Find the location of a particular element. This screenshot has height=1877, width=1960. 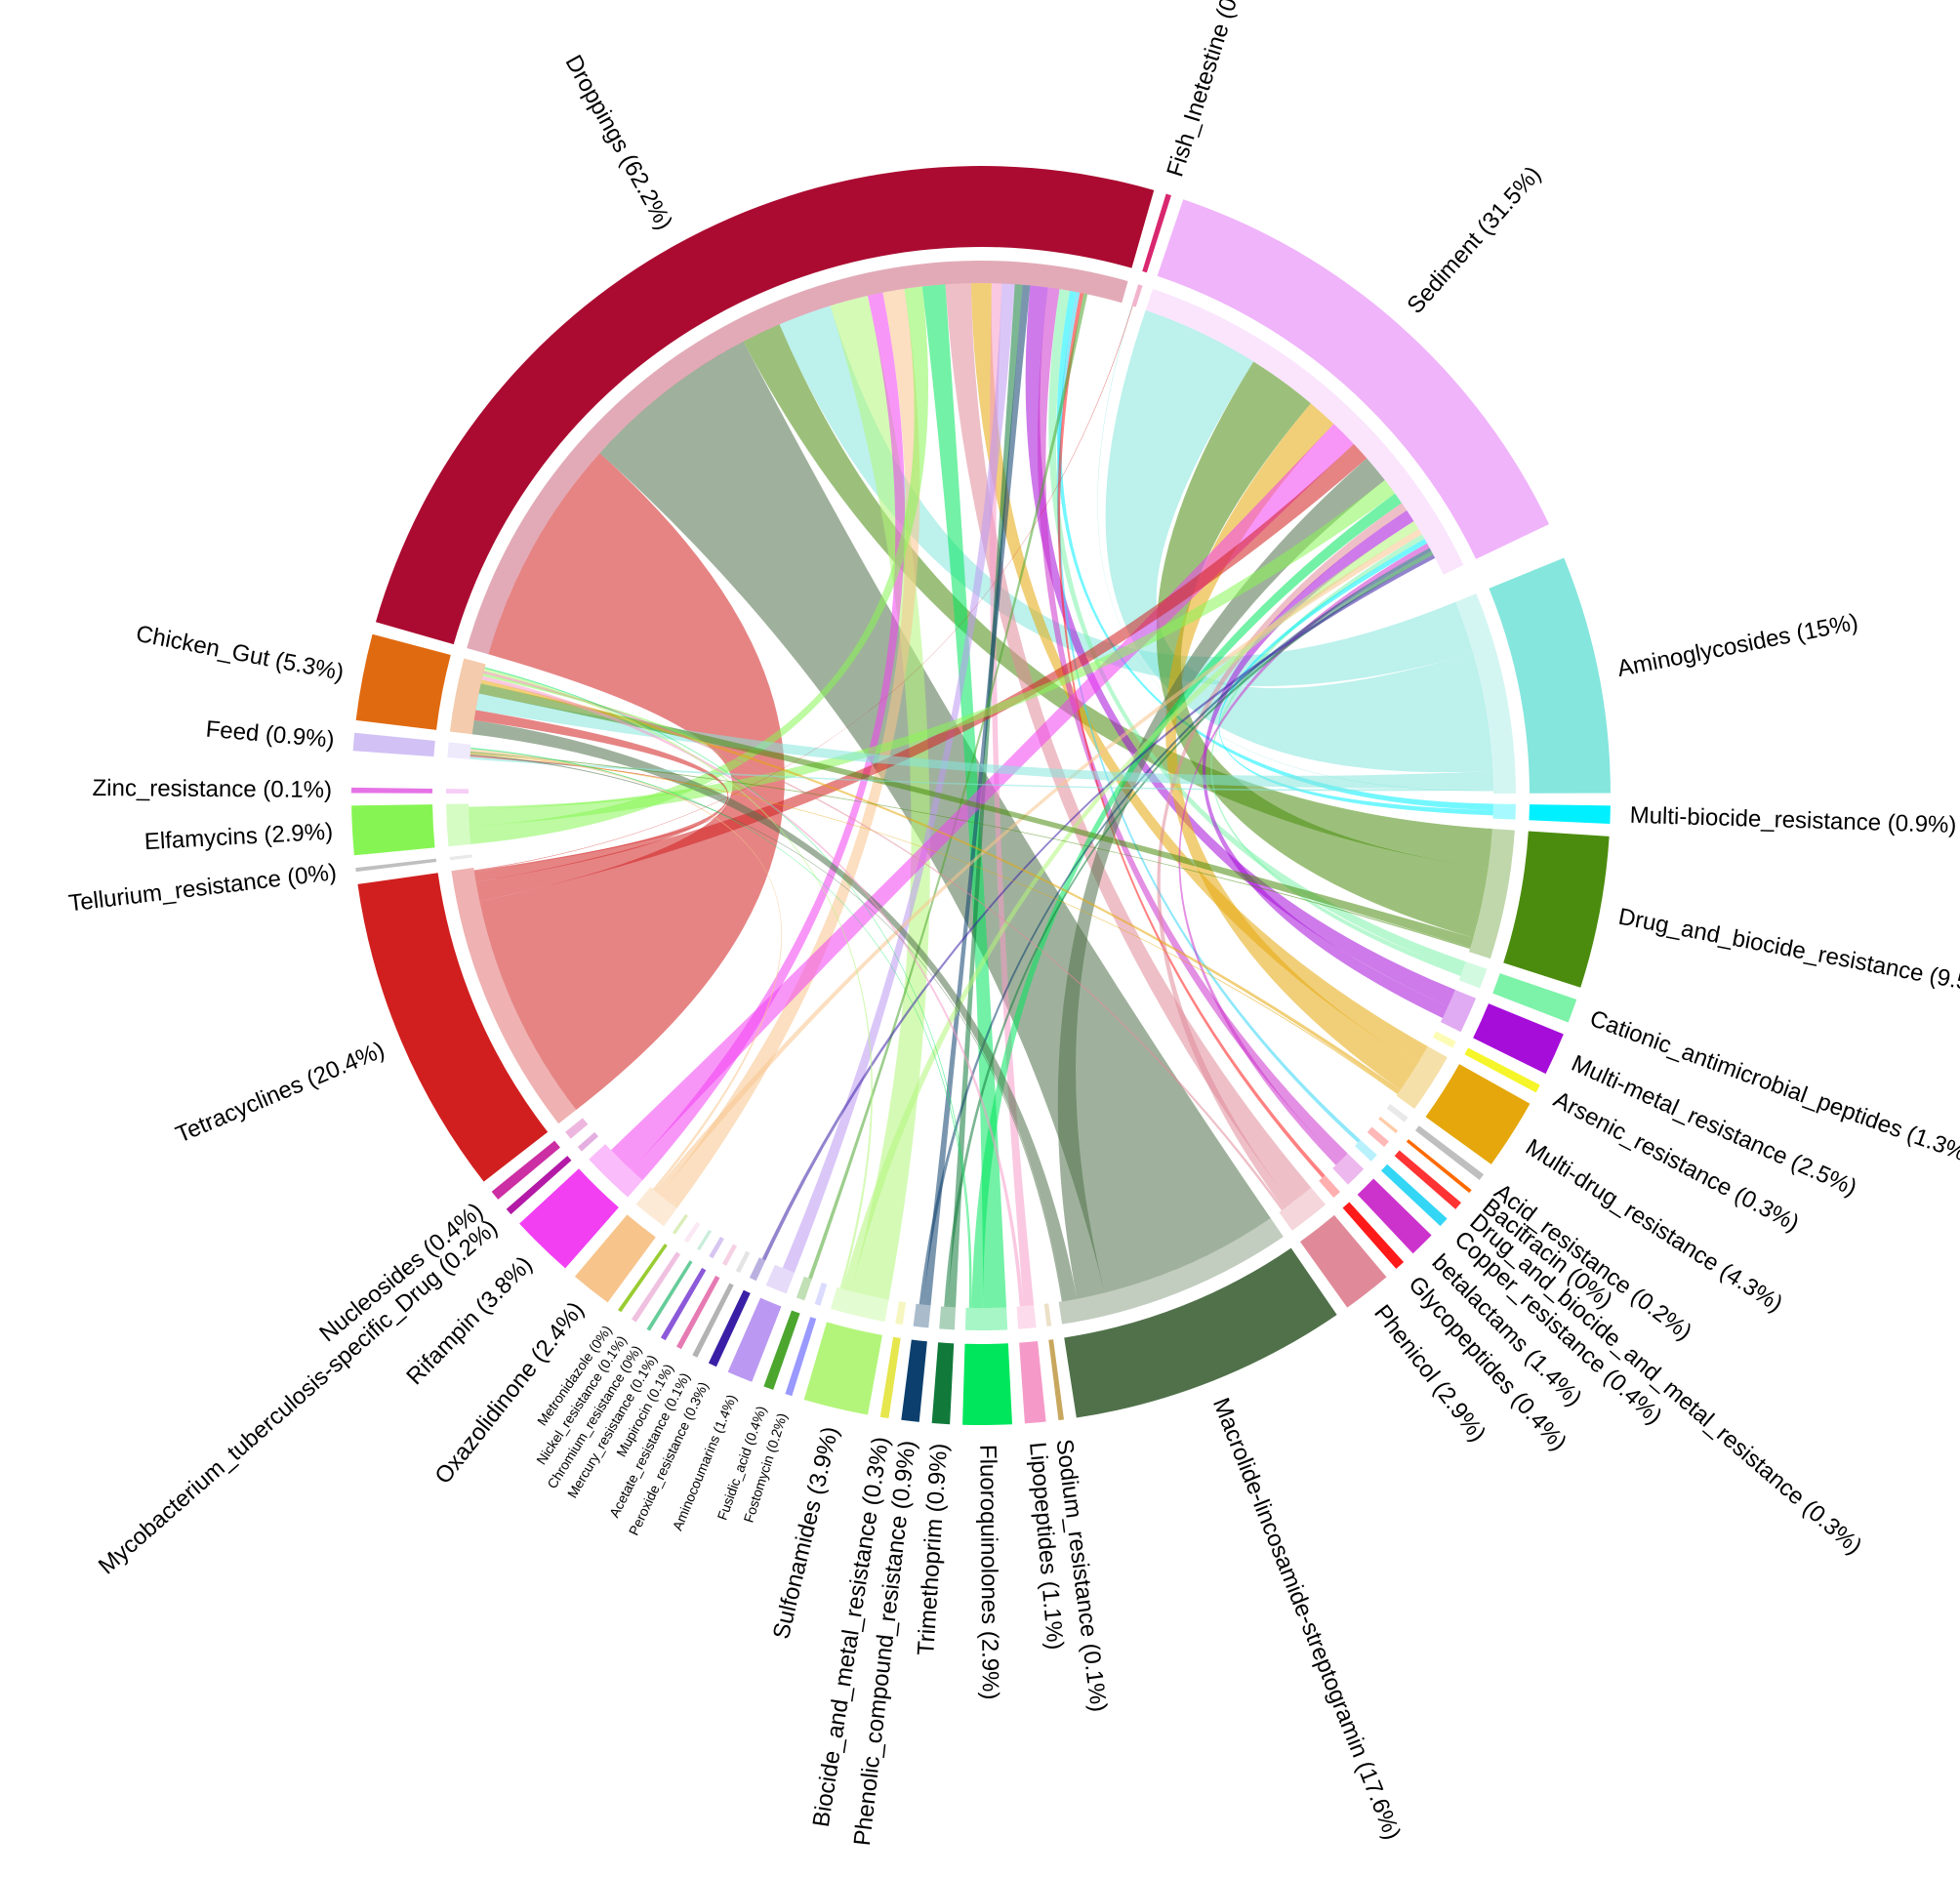

ribbon-chicken-gut-to-drug-and-biocide-resistance is located at coordinates (976, 815).